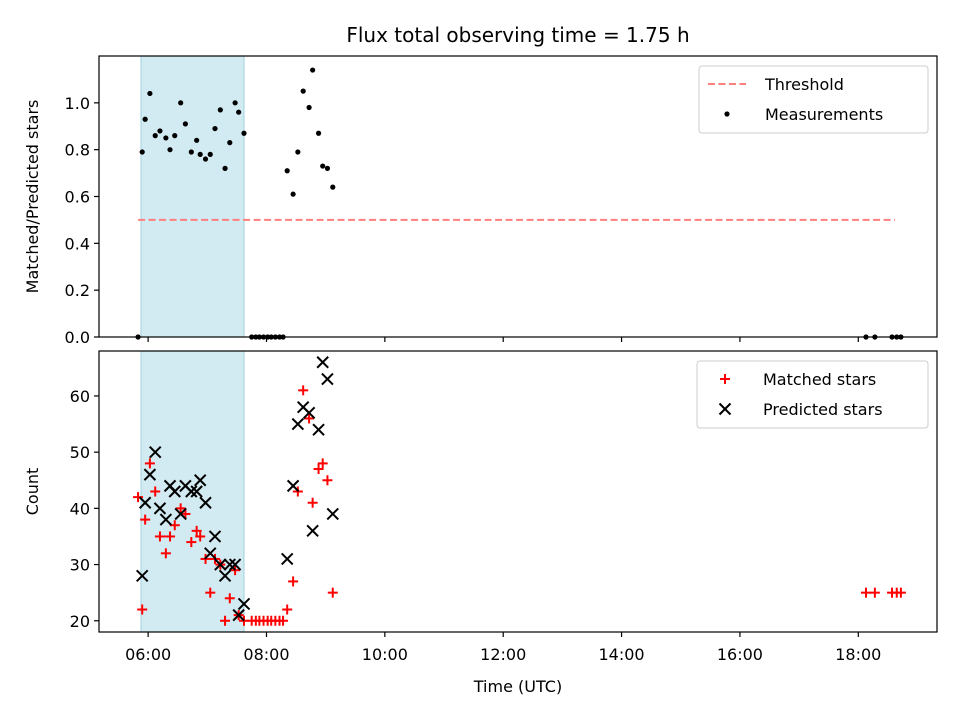 Image resolution: width=960 pixels, height=720 pixels. I want to click on y-tick-label: 50, so click(80, 452).